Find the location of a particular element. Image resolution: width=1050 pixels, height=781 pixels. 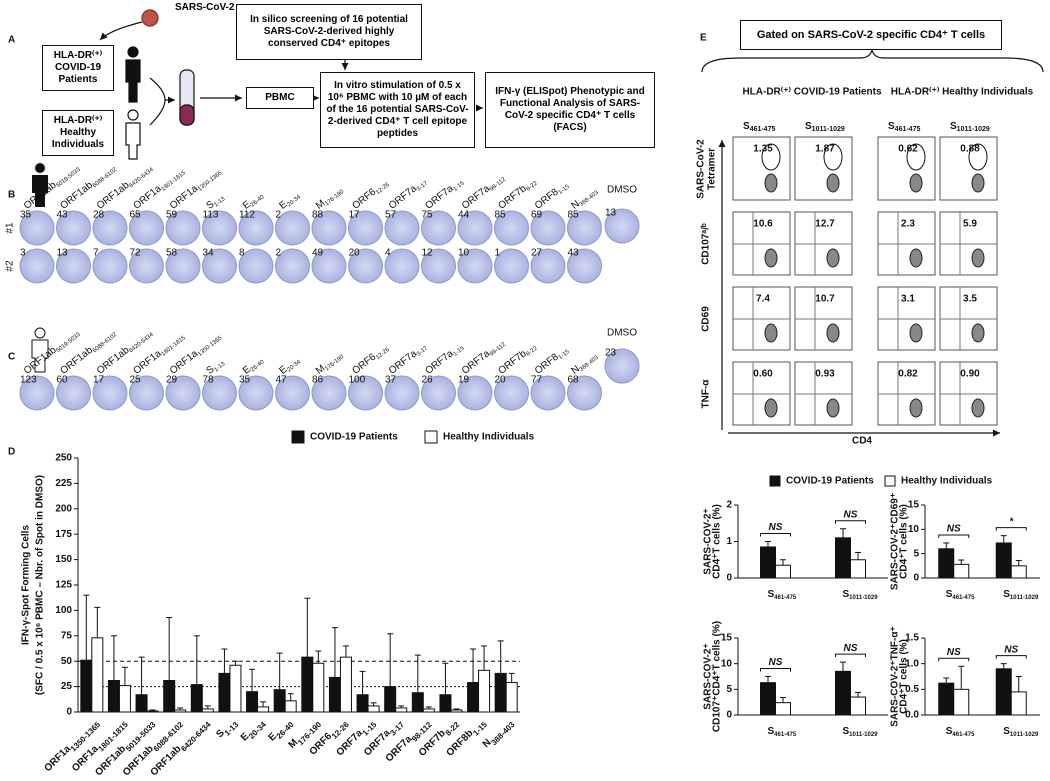

y-axis-label: CD4⁺T cells (%) is located at coordinates (904, 541).